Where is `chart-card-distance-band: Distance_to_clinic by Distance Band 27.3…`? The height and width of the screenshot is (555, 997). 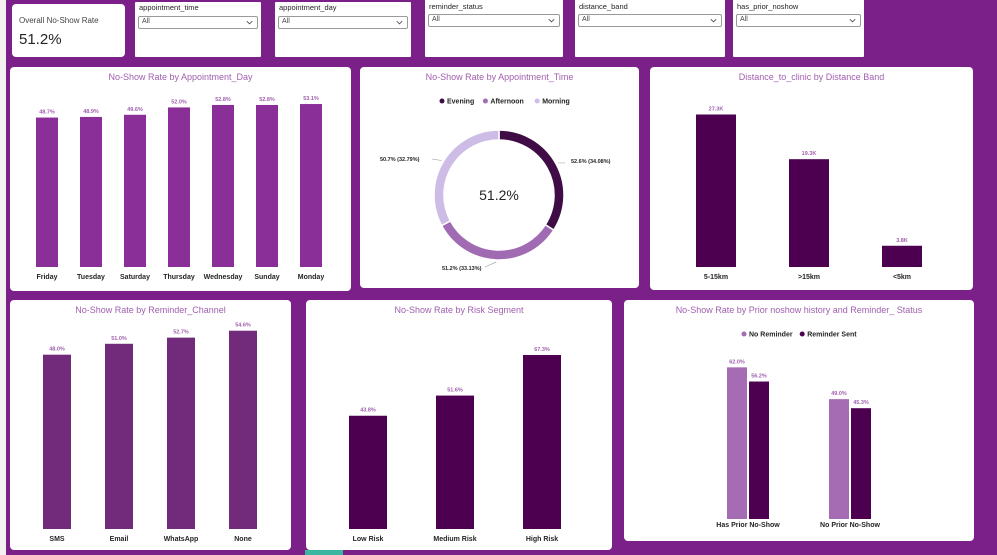 chart-card-distance-band: Distance_to_clinic by Distance Band 27.3… is located at coordinates (811, 178).